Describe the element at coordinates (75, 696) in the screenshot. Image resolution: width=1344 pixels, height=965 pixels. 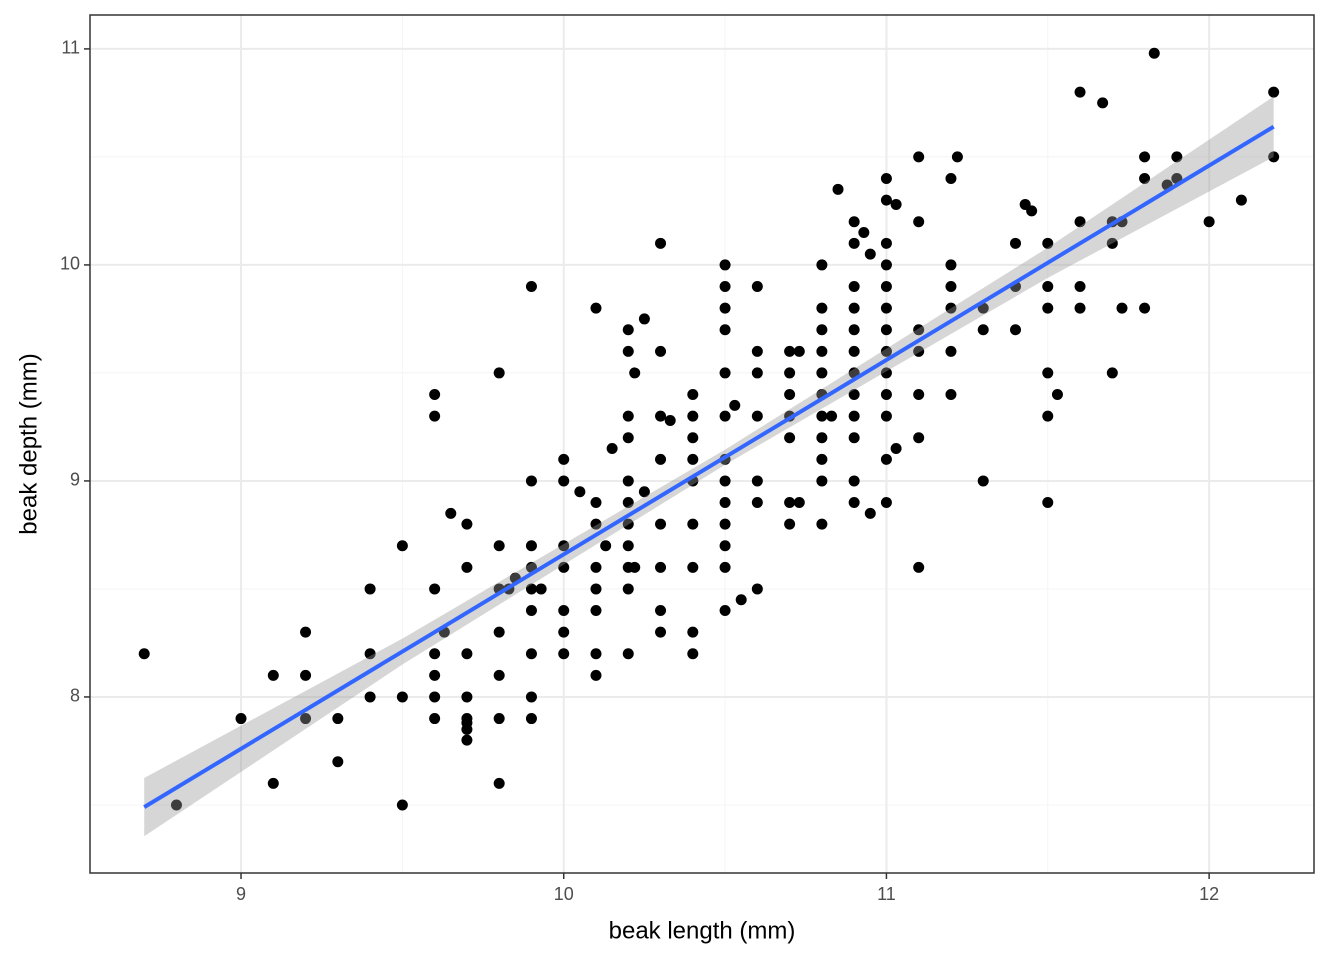
I see `y-tick-label: 8` at that location.